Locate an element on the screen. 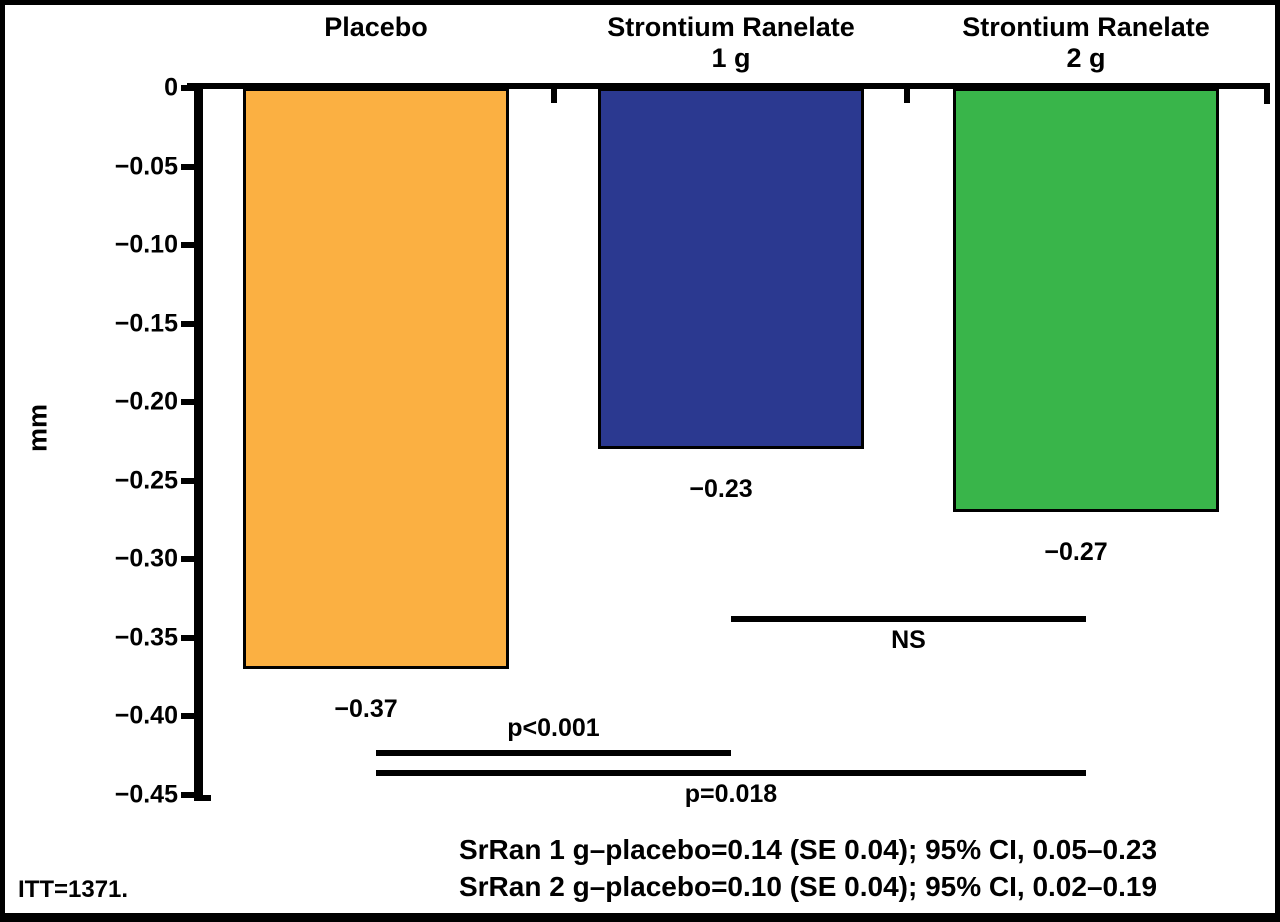 The image size is (1280, 922). y-tick-label: −0.35 is located at coordinates (146, 637).